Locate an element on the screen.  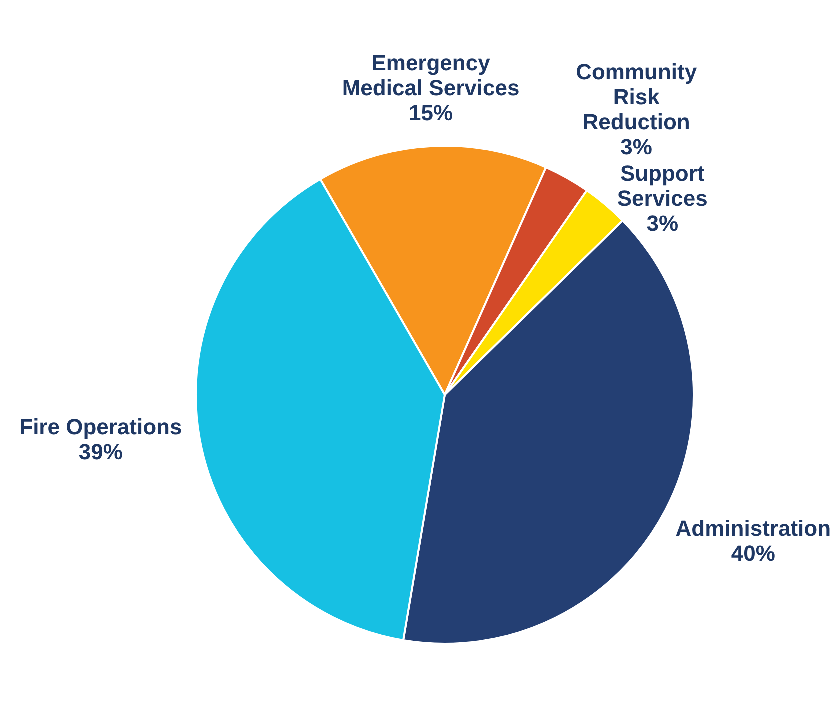
data-label: 15% is located at coordinates (431, 113).